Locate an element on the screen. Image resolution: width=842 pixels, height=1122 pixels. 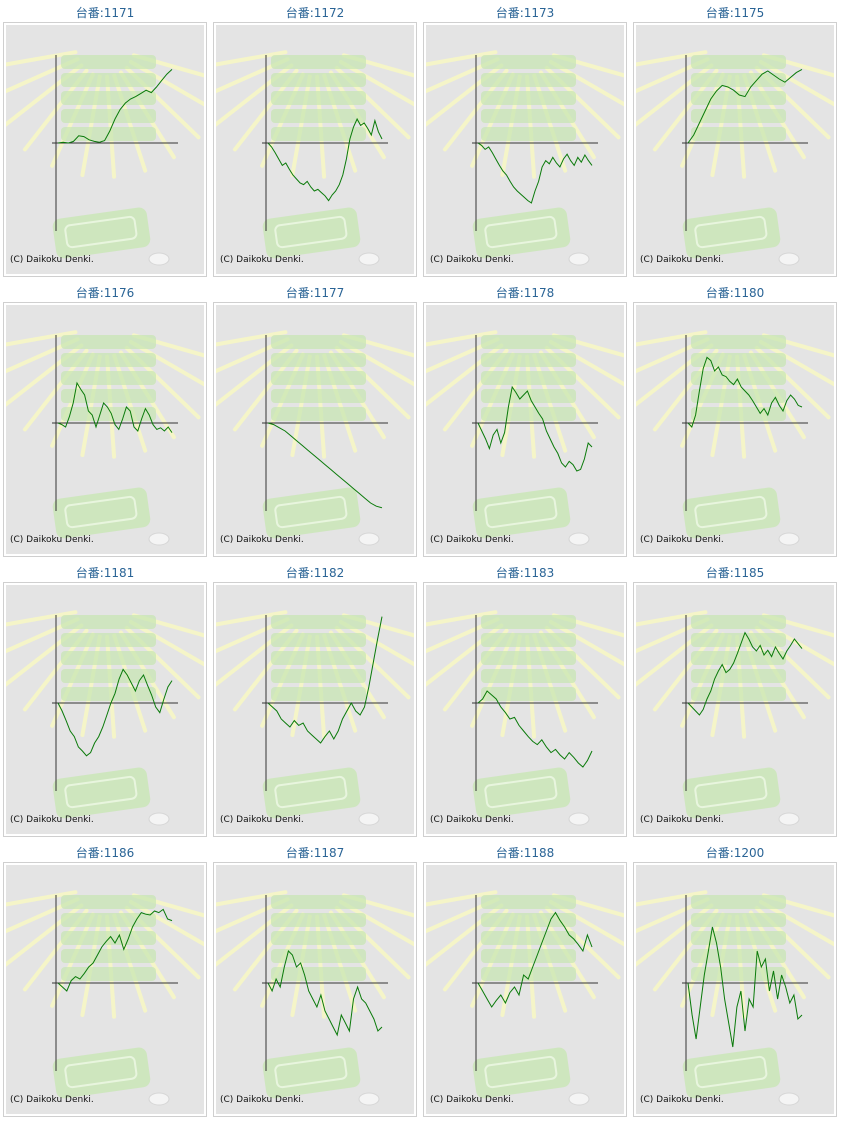
chart-panel: 台番:1173 (C) Daikoku Denki. is located at coordinates (525, 140).